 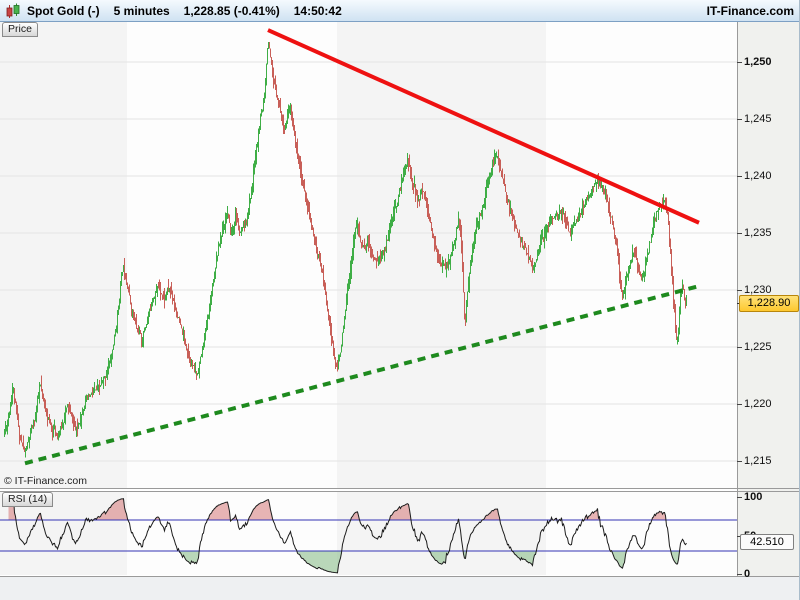 I want to click on price-axis-label: 1,245, so click(x=758, y=119).